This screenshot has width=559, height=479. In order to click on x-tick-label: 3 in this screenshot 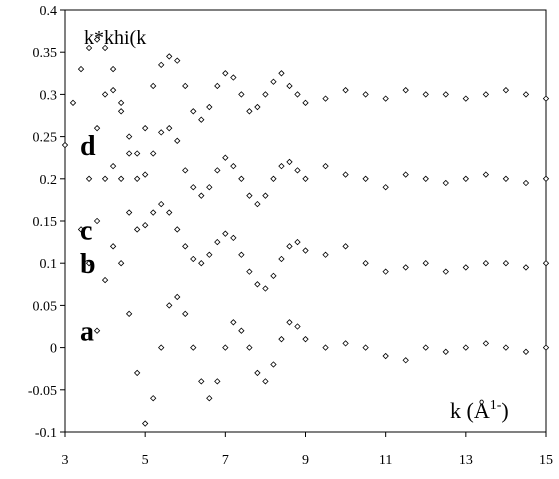, I will do `click(65, 460)`.